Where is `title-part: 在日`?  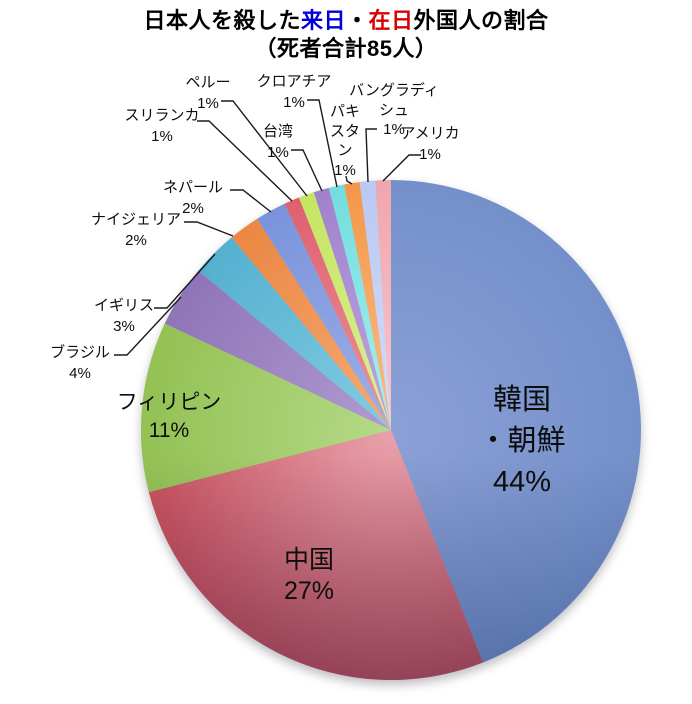 title-part: 在日 is located at coordinates (391, 20).